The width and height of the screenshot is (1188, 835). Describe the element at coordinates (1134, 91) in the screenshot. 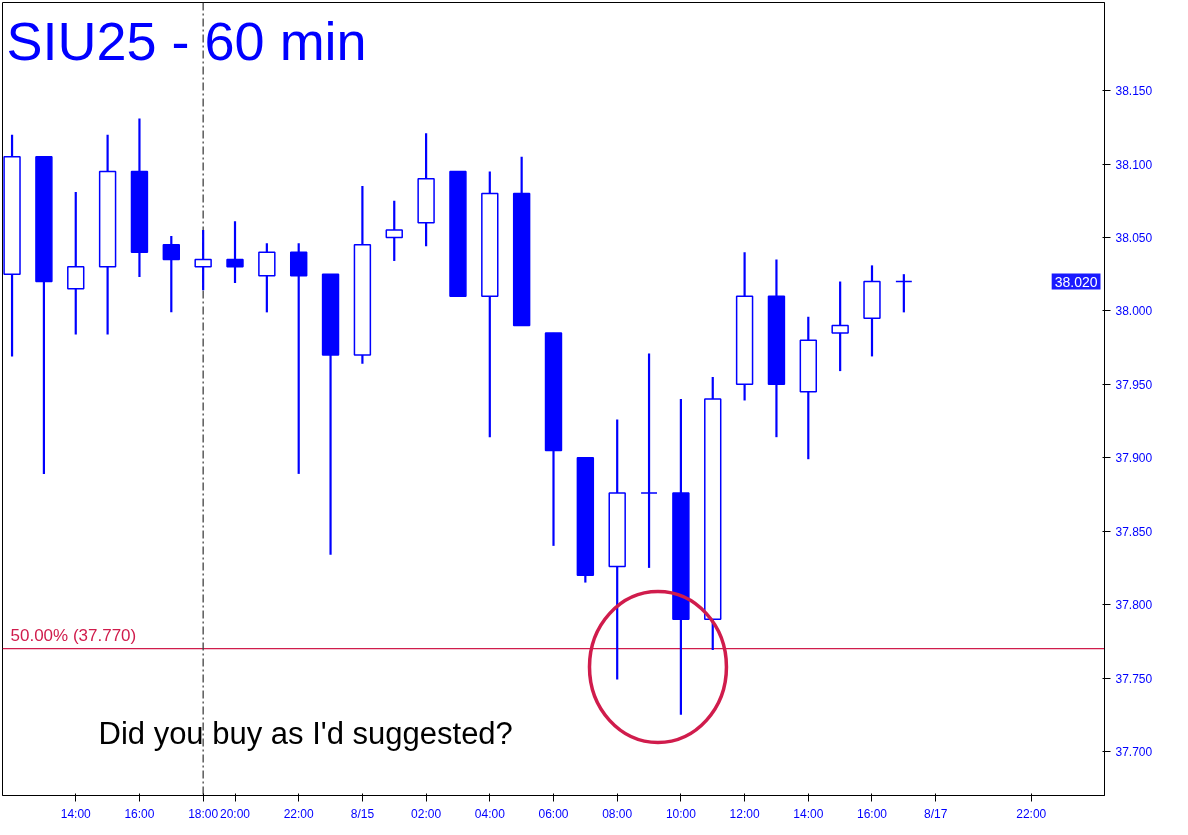

I see `y-tick-label: 38.150` at that location.